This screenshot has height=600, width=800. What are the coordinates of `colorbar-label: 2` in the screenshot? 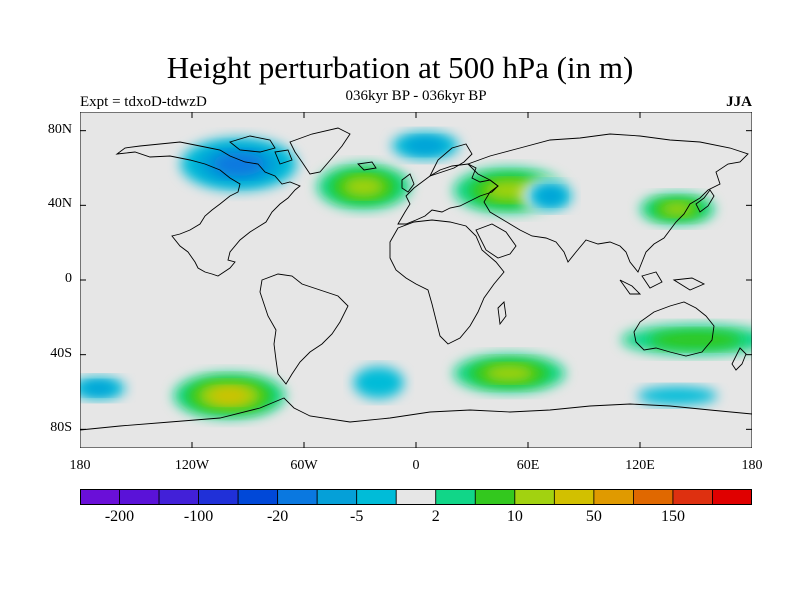 It's located at (435, 516).